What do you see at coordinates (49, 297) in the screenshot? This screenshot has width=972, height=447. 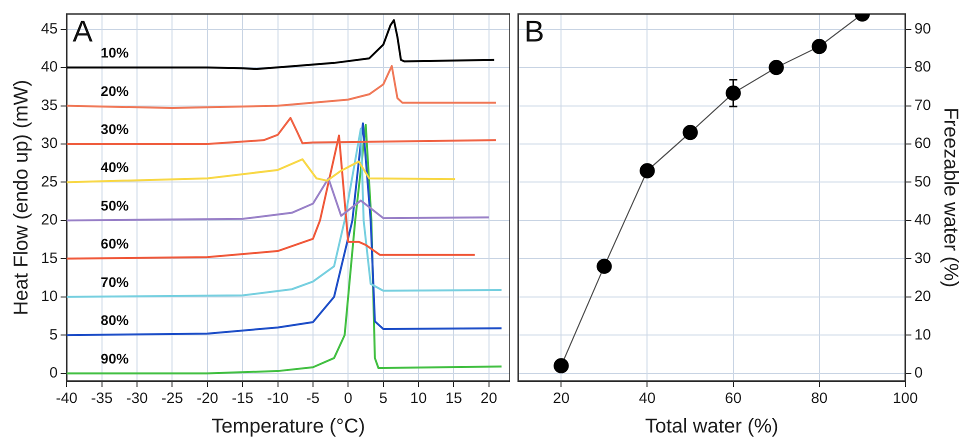 I see `y-tick-label: 10` at bounding box center [49, 297].